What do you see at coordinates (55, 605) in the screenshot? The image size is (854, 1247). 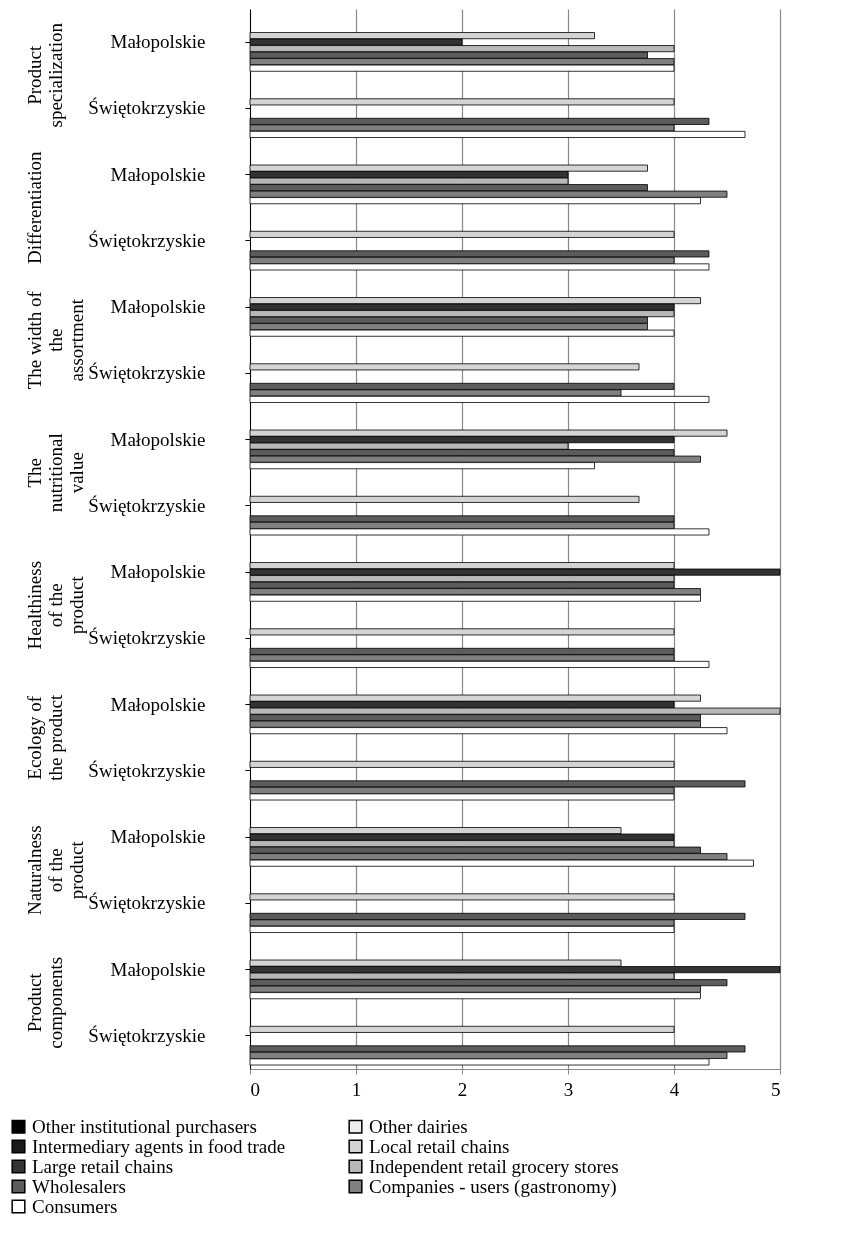 I see `text: Healthiness of the product` at bounding box center [55, 605].